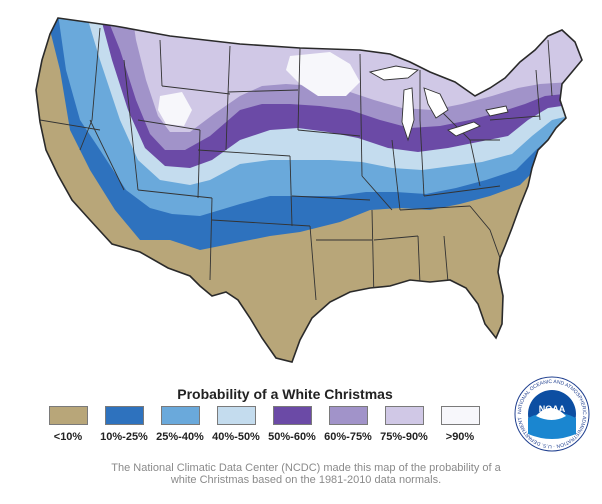 The height and width of the screenshot is (504, 602). What do you see at coordinates (394, 73) in the screenshot?
I see `lake-superior` at bounding box center [394, 73].